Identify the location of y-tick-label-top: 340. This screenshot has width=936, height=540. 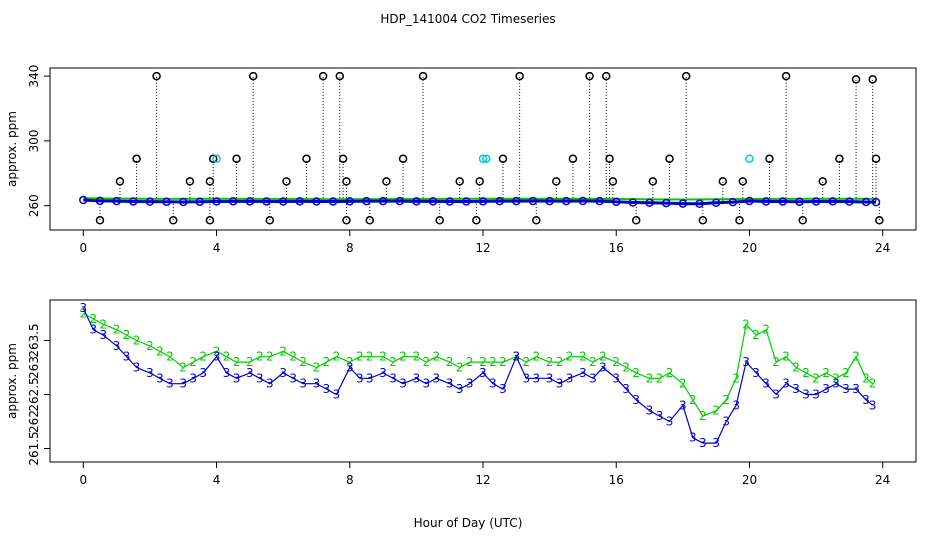
(34, 76).